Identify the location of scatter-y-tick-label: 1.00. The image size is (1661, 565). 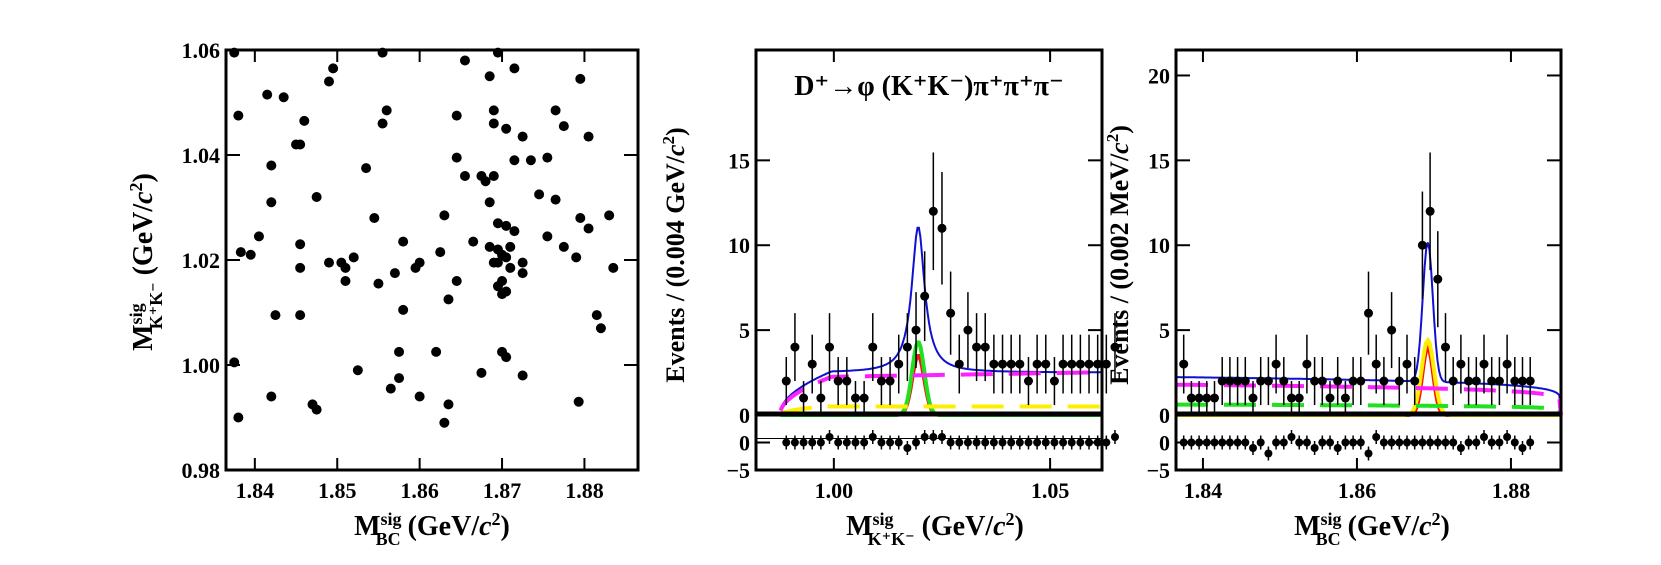
(201, 365).